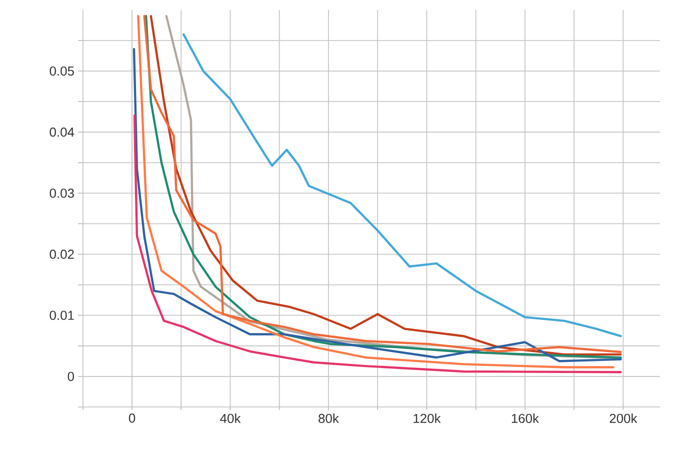 The height and width of the screenshot is (453, 678). Describe the element at coordinates (62, 71) in the screenshot. I see `y-tick-label: 0.05` at that location.